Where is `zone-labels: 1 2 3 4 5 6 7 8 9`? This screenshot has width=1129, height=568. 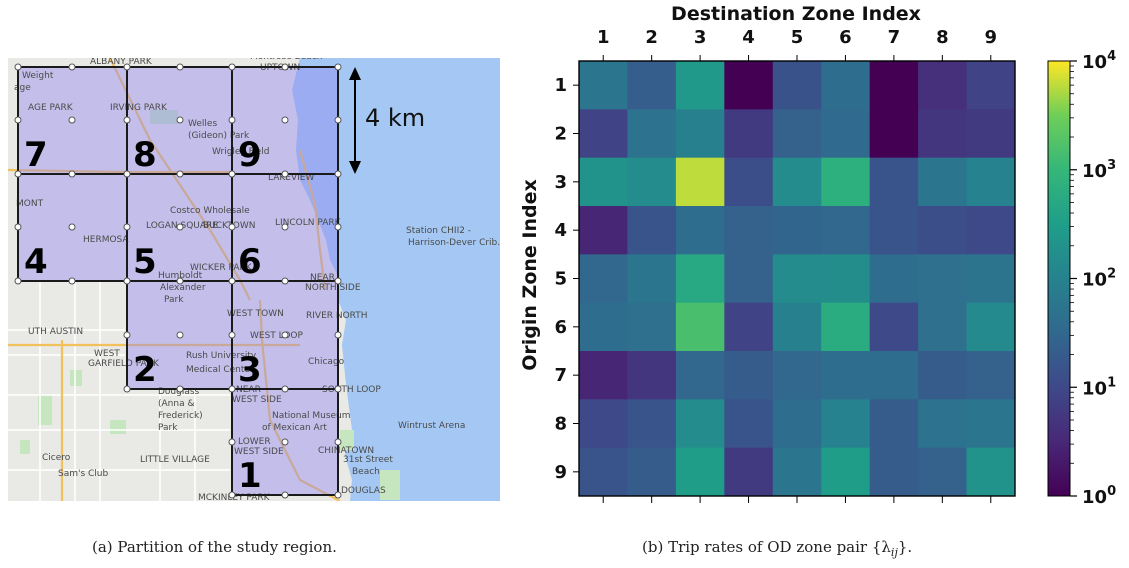 zone-labels: 1 2 3 4 5 6 7 8 9 is located at coordinates (143, 315).